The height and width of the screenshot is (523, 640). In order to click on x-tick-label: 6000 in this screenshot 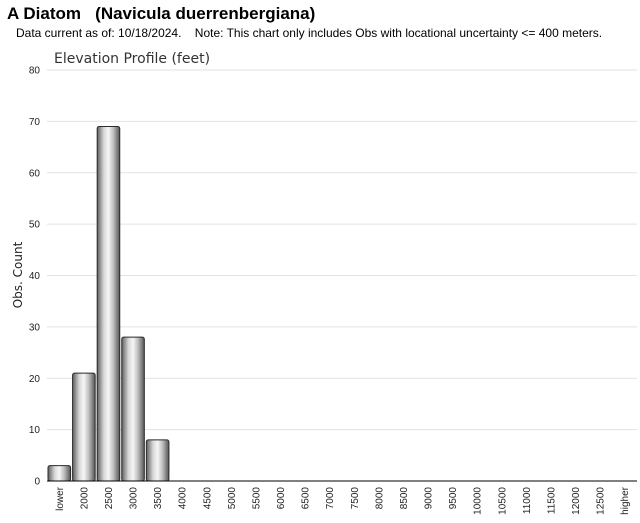, I will do `click(281, 498)`.